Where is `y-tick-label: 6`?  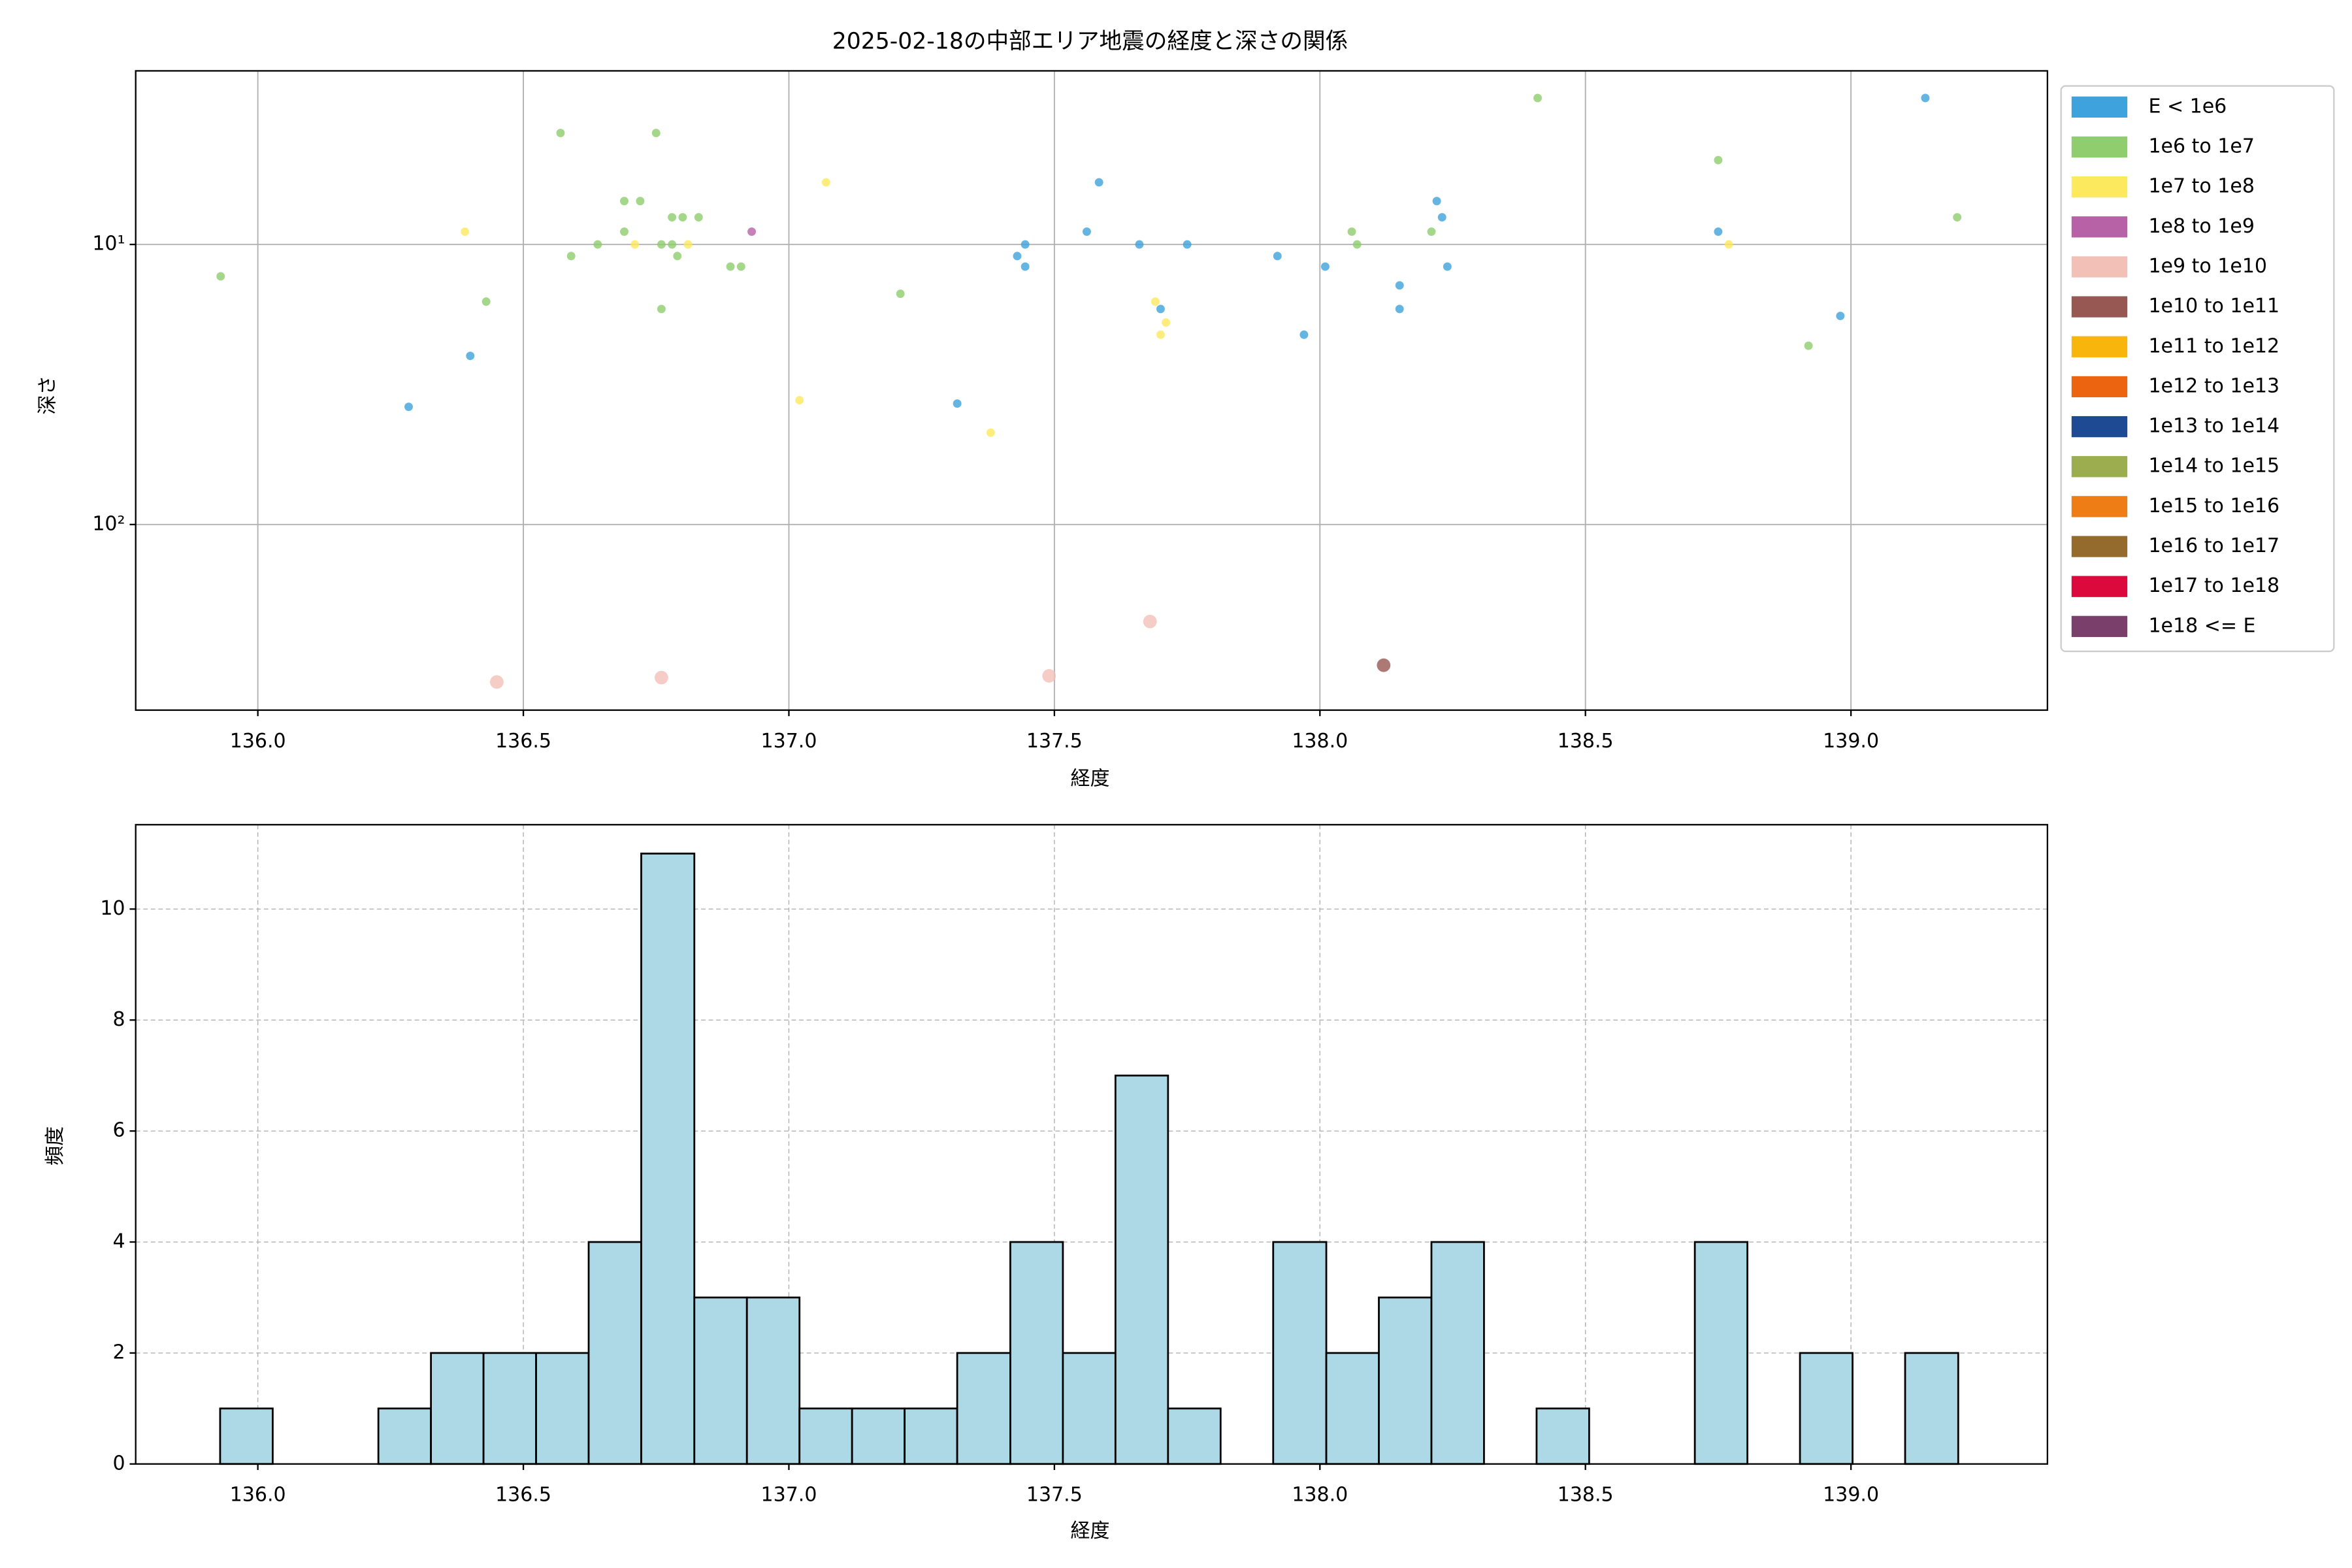
y-tick-label: 6 is located at coordinates (118, 1130).